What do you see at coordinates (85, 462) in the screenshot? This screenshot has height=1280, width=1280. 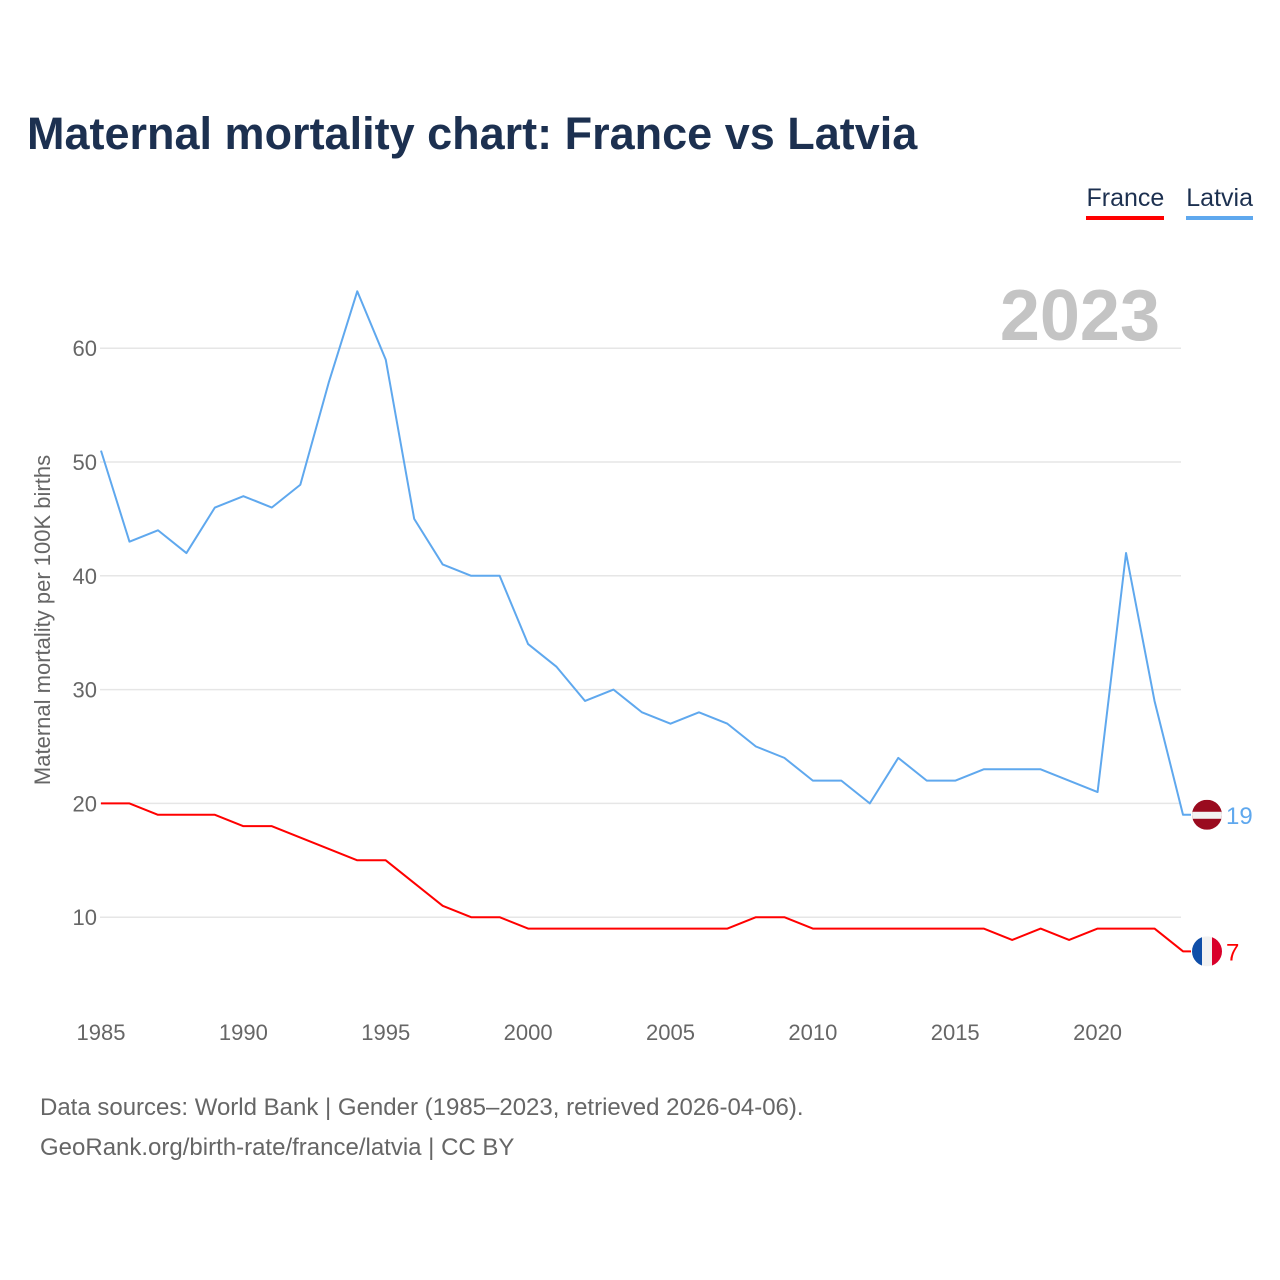 I see `y-tick-label: 50` at bounding box center [85, 462].